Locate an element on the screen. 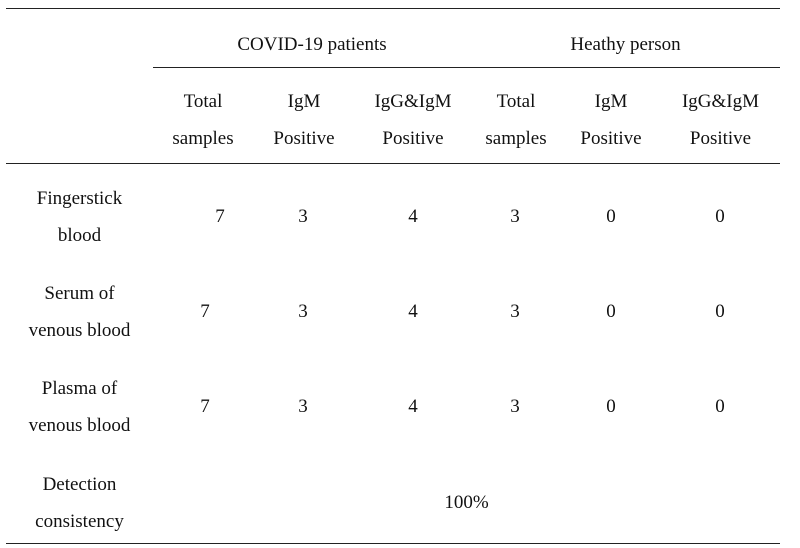 Image resolution: width=800 pixels, height=548 pixels. row-label-line: consistency is located at coordinates (79, 521).